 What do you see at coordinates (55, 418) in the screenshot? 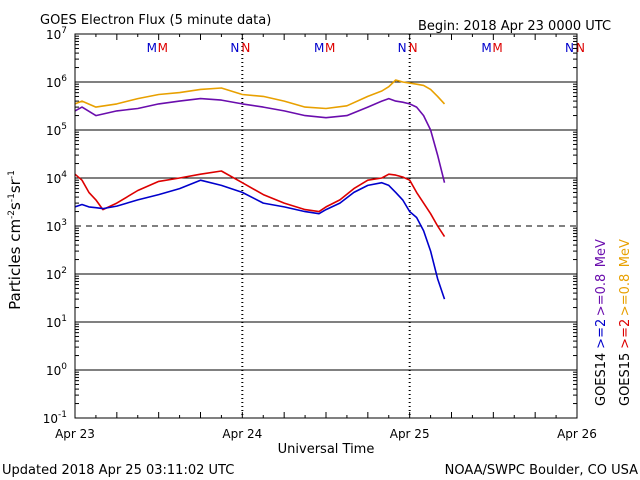
I see `y-tick-label: 10⁻¹` at bounding box center [55, 418].